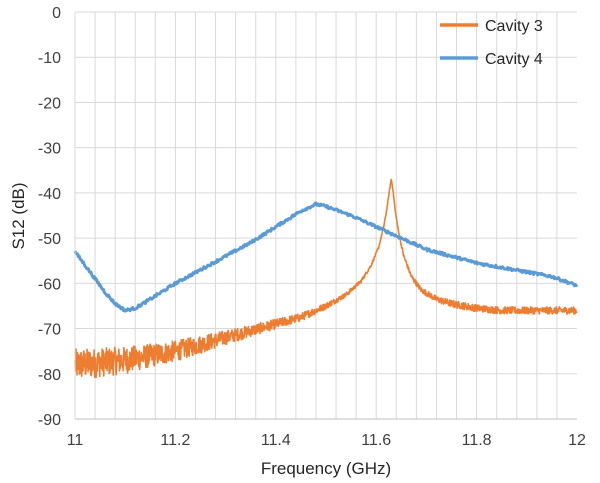 Image resolution: width=600 pixels, height=483 pixels. What do you see at coordinates (376, 440) in the screenshot?
I see `x-tick-label: 11.6` at bounding box center [376, 440].